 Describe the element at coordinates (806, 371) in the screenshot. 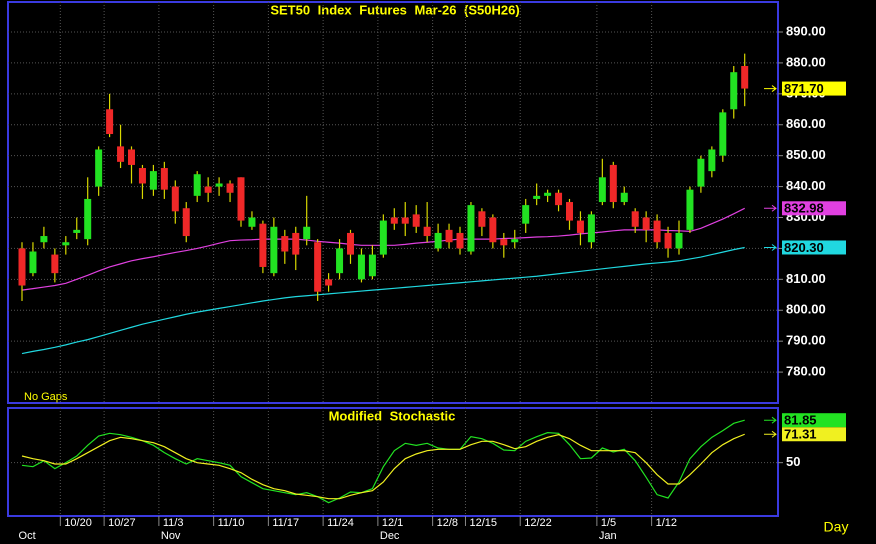

I see `y-tick-label: 780.00` at that location.